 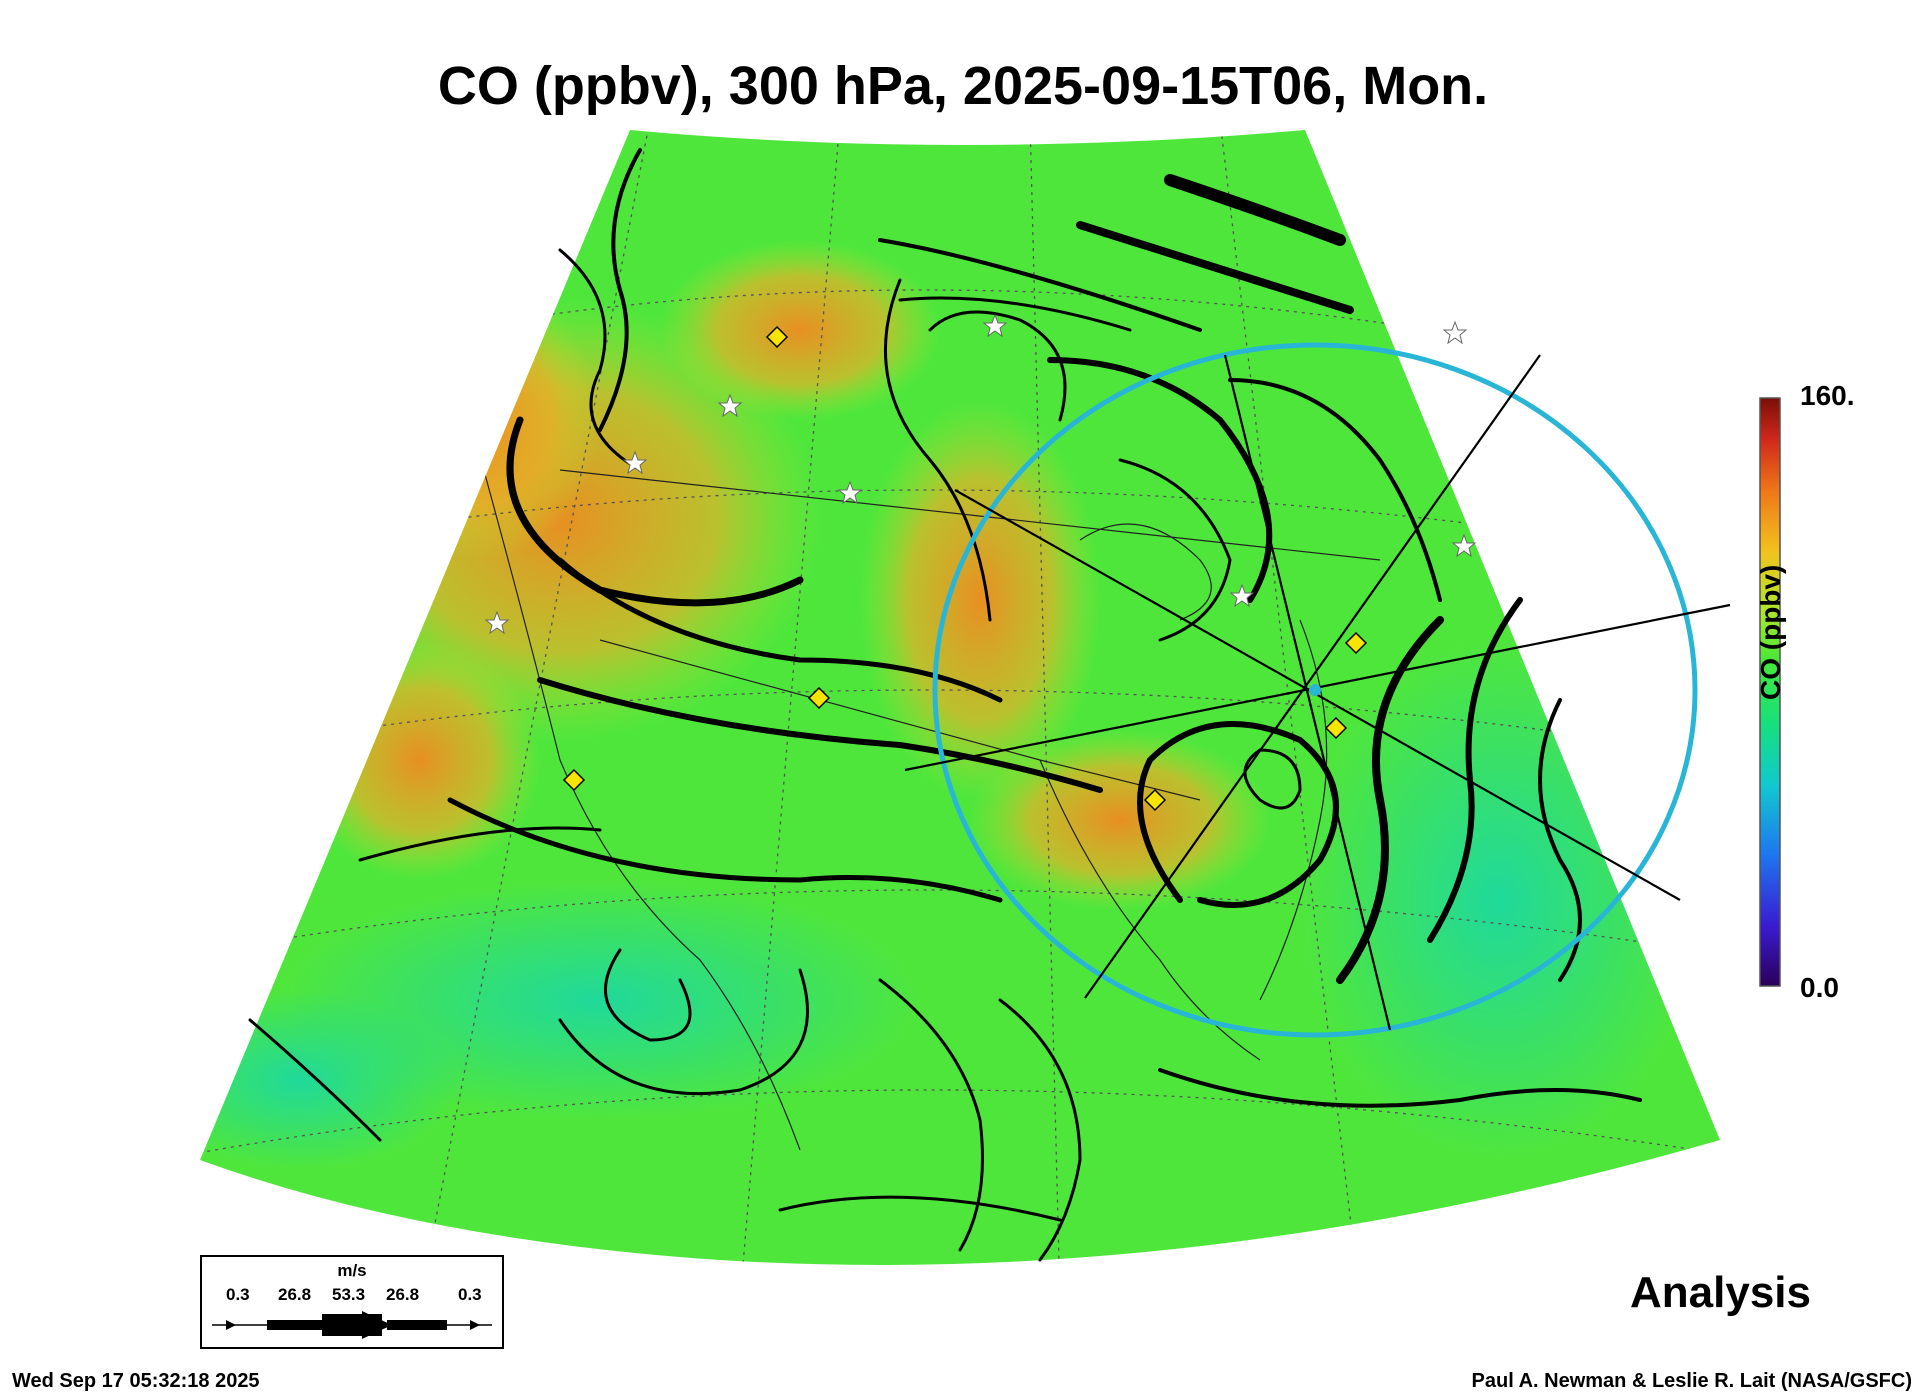 I want to click on colorbar, so click(x=1770, y=692).